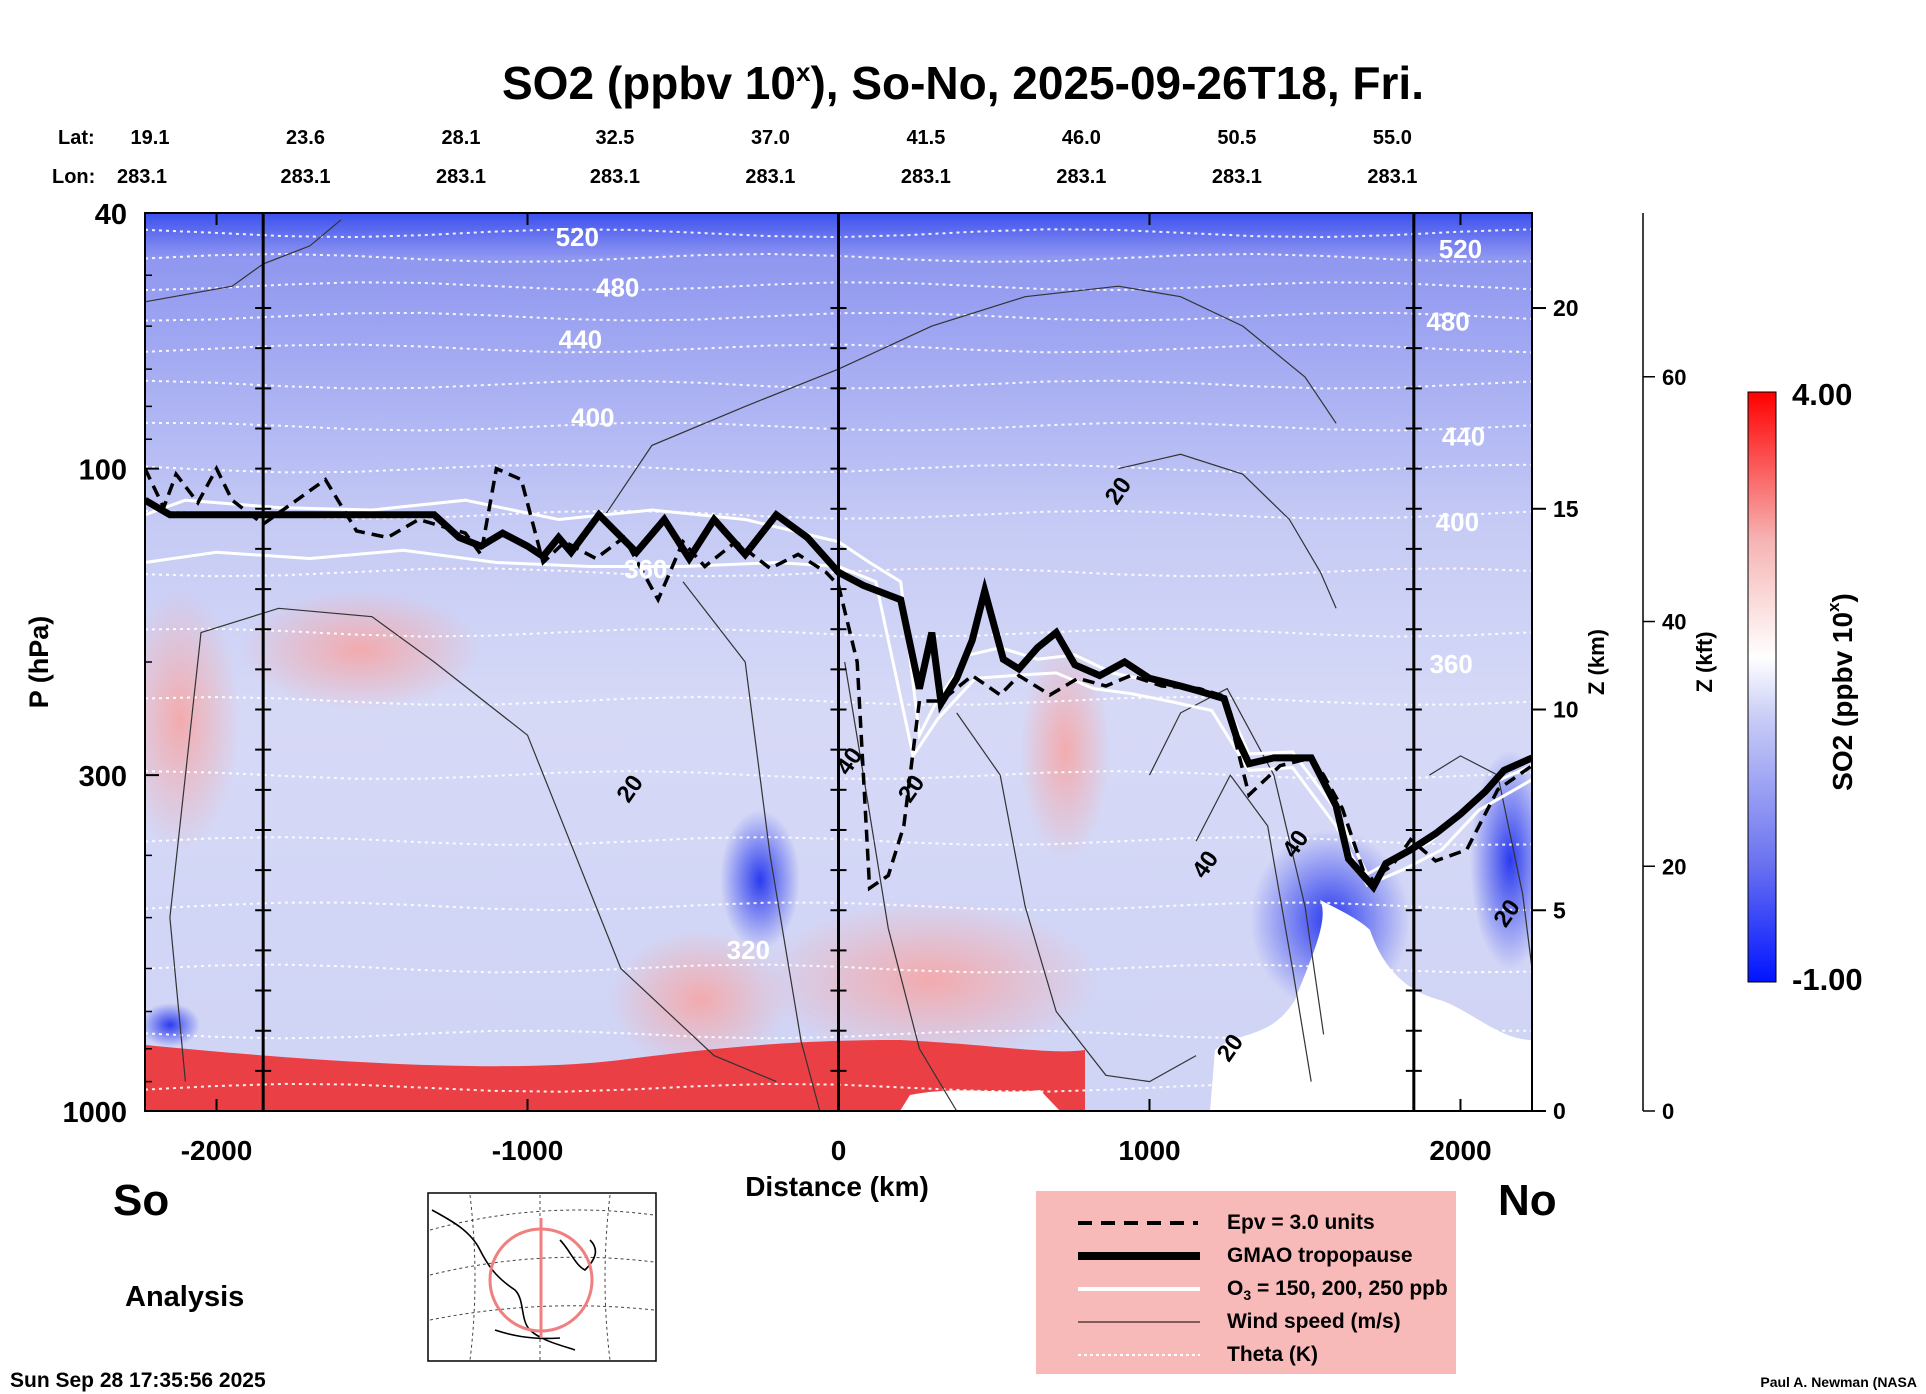 The height and width of the screenshot is (1394, 1926). I want to click on legend-epv-label: Epv = 3.0 units, so click(1301, 1222).